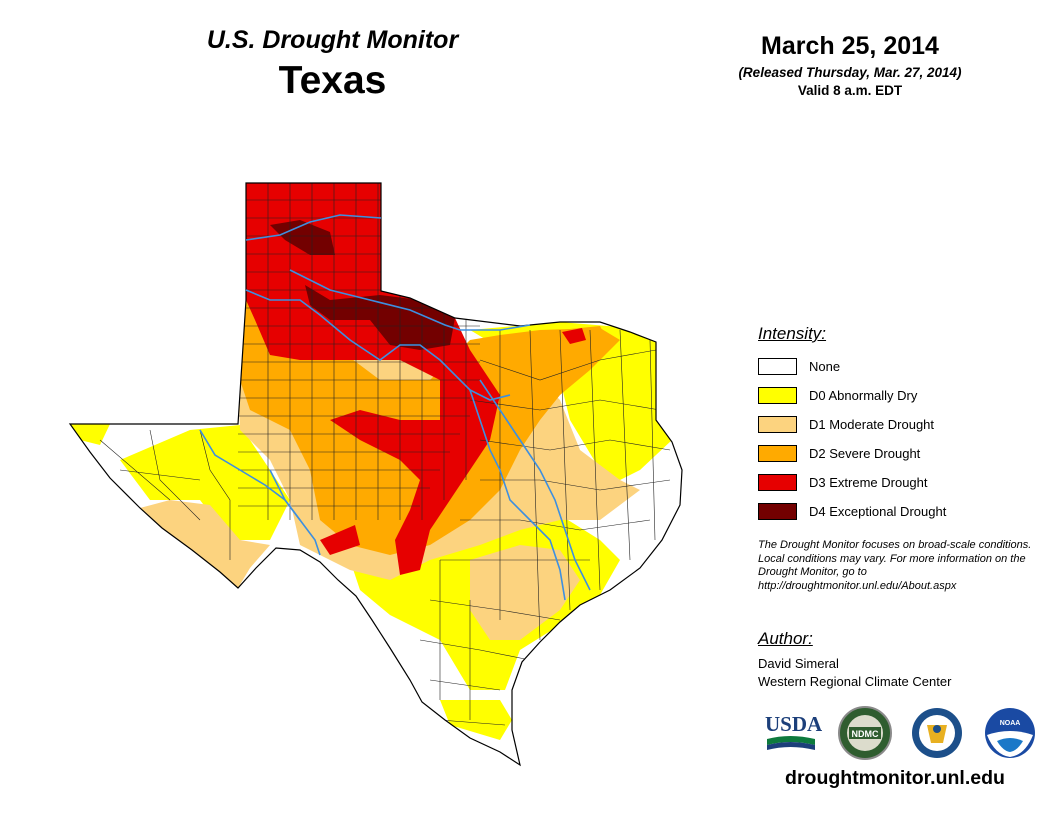  I want to click on title-block: U.S. Drought Monitor Texas, so click(332, 64).